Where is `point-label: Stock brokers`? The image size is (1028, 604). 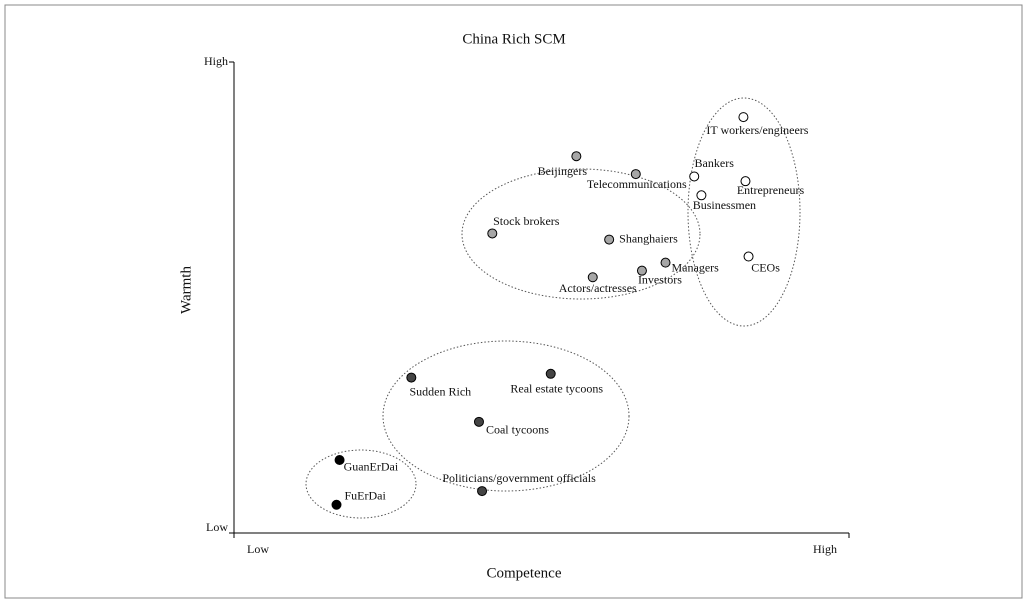
point-label: Stock brokers is located at coordinates (526, 221).